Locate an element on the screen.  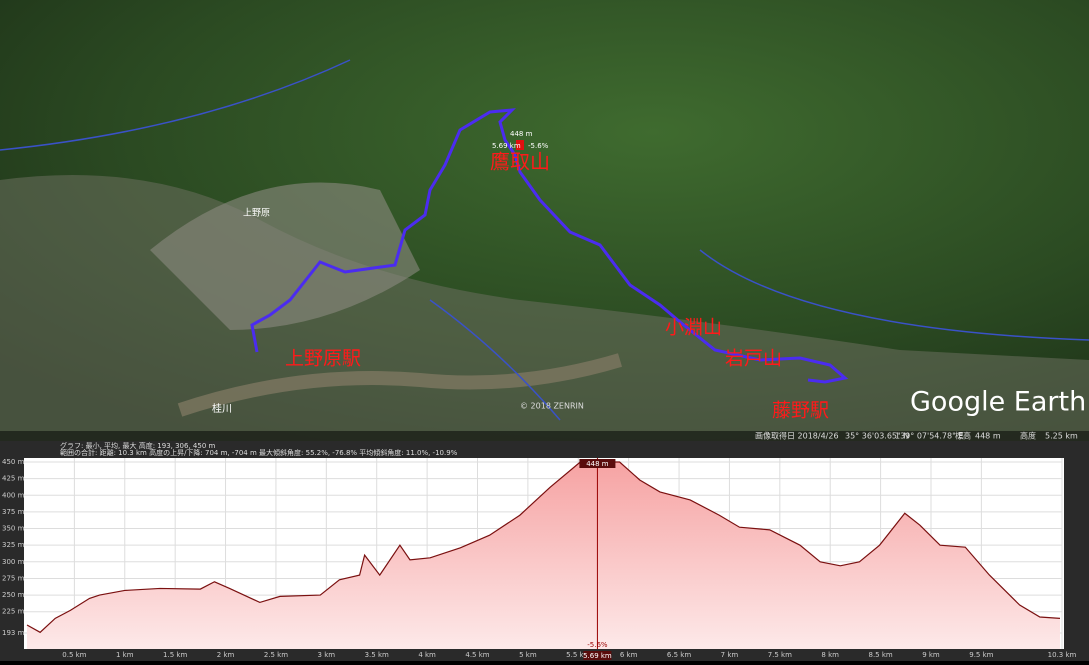
x-tick-label: 7.5 km is located at coordinates (780, 655).